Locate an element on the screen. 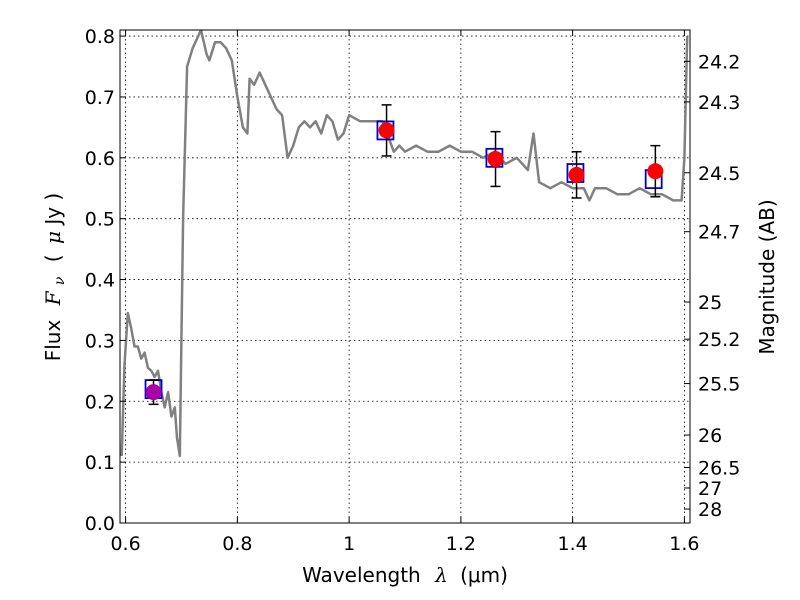 The width and height of the screenshot is (800, 600). y2-tick-label: 24.7 is located at coordinates (719, 233).